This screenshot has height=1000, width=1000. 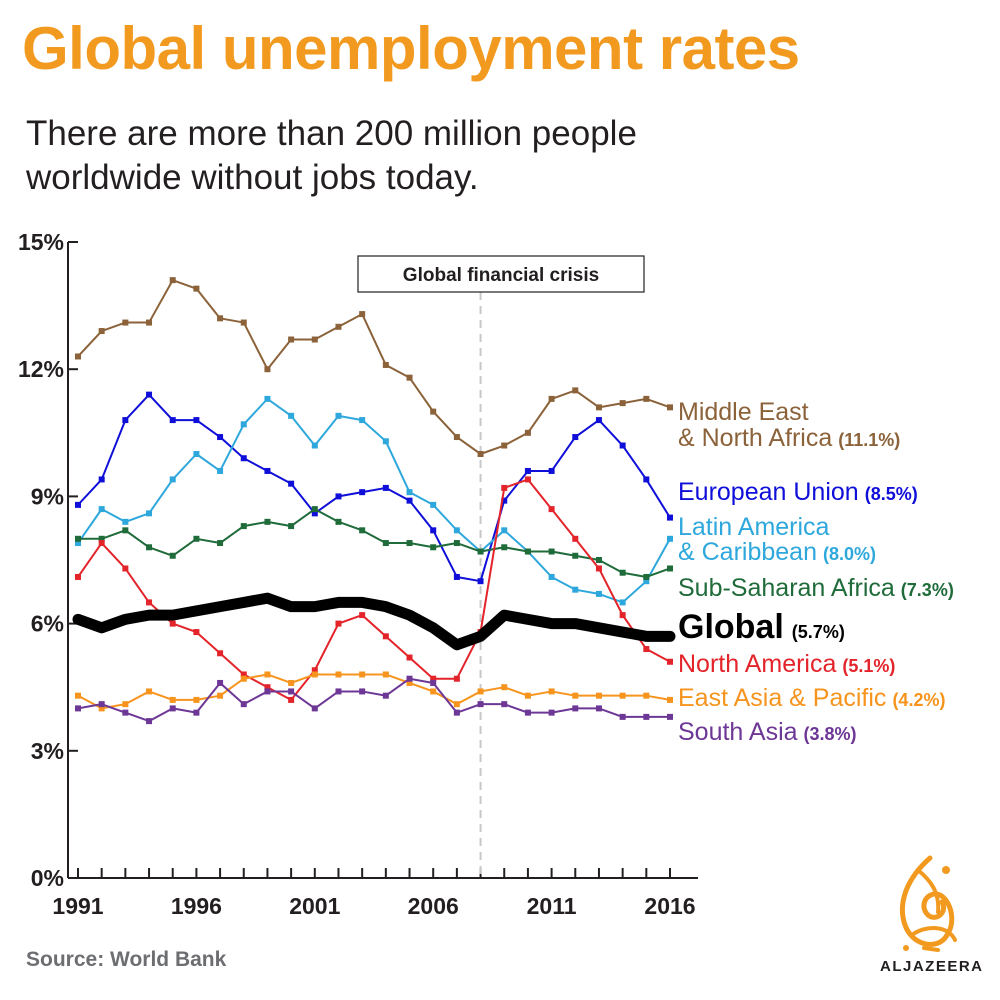 What do you see at coordinates (743, 412) in the screenshot?
I see `series-label-middle-east-north-africa: Middle East` at bounding box center [743, 412].